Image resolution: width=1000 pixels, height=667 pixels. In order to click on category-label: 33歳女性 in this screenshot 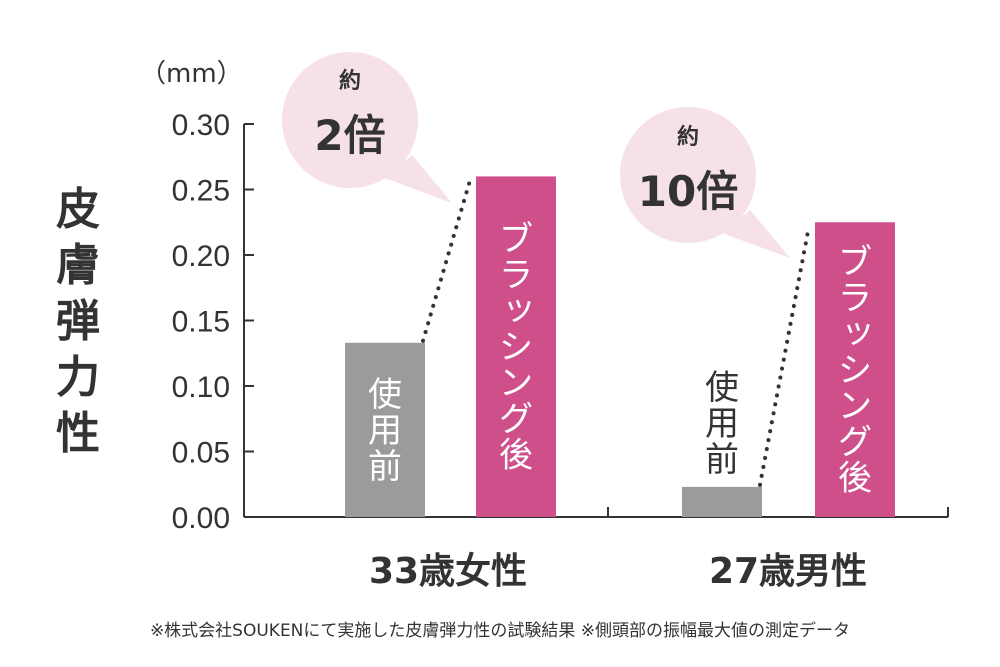, I will do `click(448, 571)`.